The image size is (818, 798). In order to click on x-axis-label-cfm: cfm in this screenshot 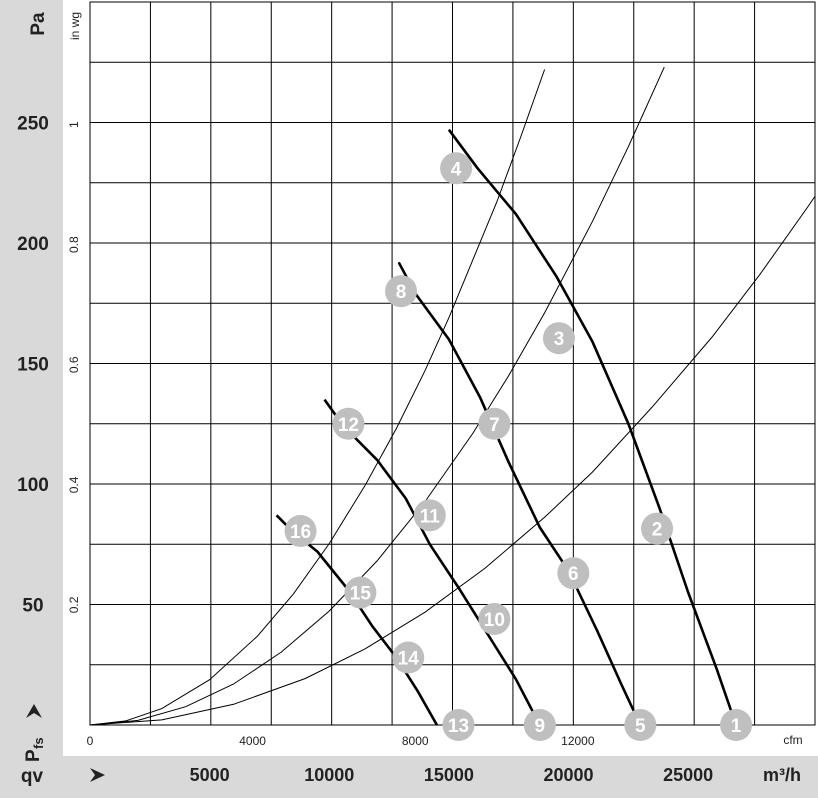, I will do `click(792, 740)`.